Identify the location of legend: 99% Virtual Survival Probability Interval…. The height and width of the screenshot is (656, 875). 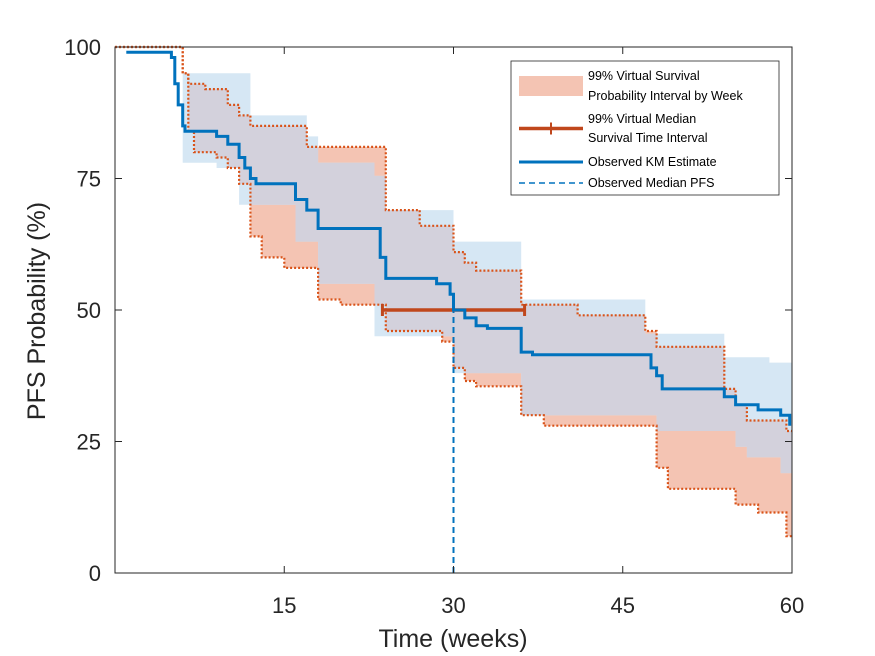
(645, 128).